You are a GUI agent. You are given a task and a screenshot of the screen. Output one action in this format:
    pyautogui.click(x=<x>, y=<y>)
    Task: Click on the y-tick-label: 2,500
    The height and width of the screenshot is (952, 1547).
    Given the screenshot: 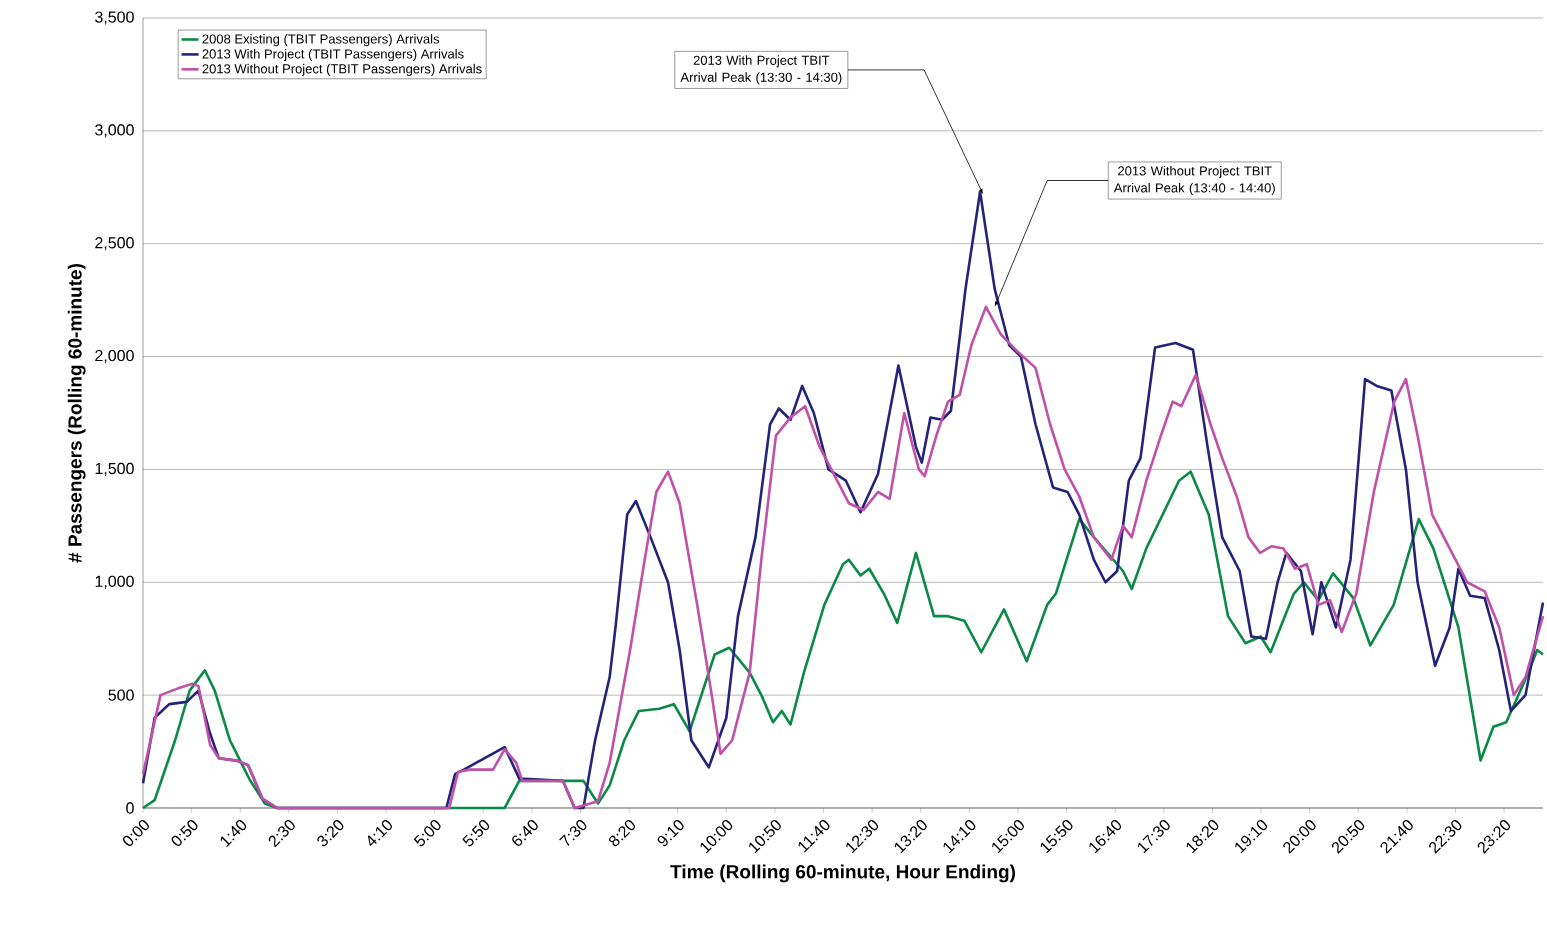 What is the action you would take?
    pyautogui.click(x=114, y=244)
    